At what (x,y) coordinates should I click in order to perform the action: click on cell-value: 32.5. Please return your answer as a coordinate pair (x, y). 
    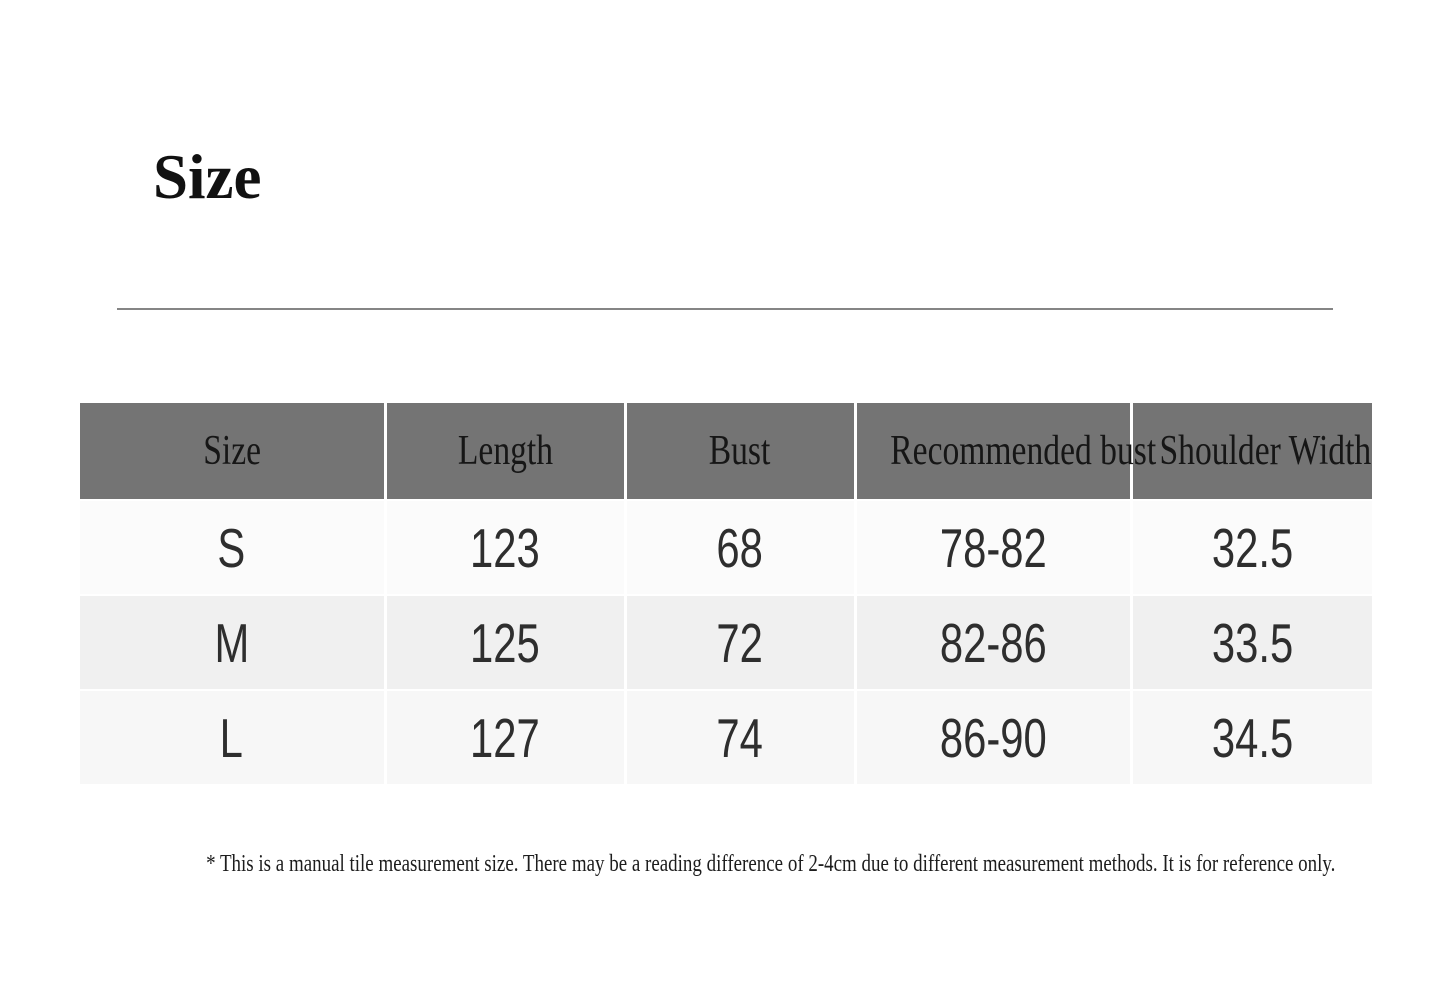
    Looking at the image, I should click on (1252, 547).